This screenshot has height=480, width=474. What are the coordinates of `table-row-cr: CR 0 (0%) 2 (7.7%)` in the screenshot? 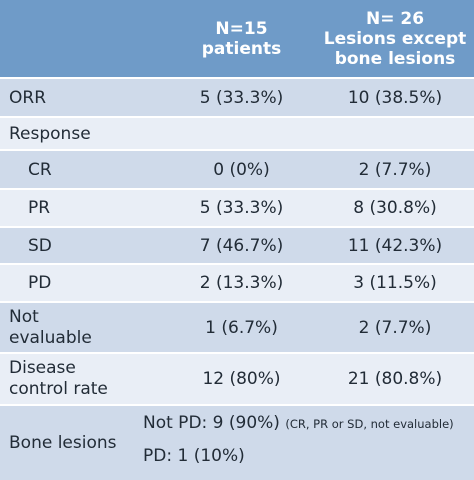 It's located at (237, 169).